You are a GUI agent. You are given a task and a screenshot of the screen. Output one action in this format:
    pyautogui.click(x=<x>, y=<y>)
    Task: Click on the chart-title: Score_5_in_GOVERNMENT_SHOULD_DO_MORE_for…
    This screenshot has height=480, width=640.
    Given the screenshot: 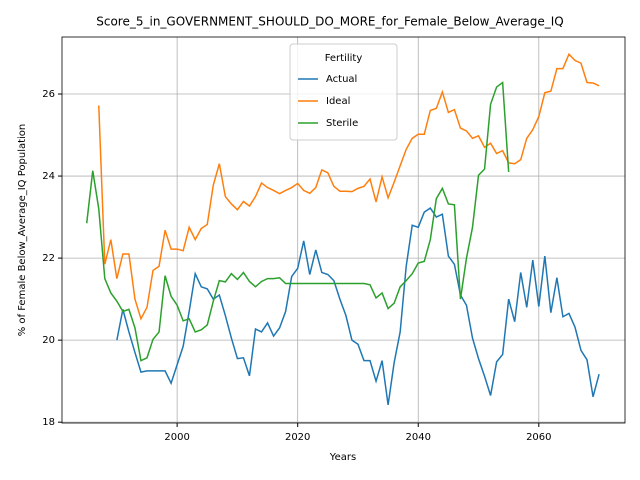 What is the action you would take?
    pyautogui.click(x=330, y=22)
    